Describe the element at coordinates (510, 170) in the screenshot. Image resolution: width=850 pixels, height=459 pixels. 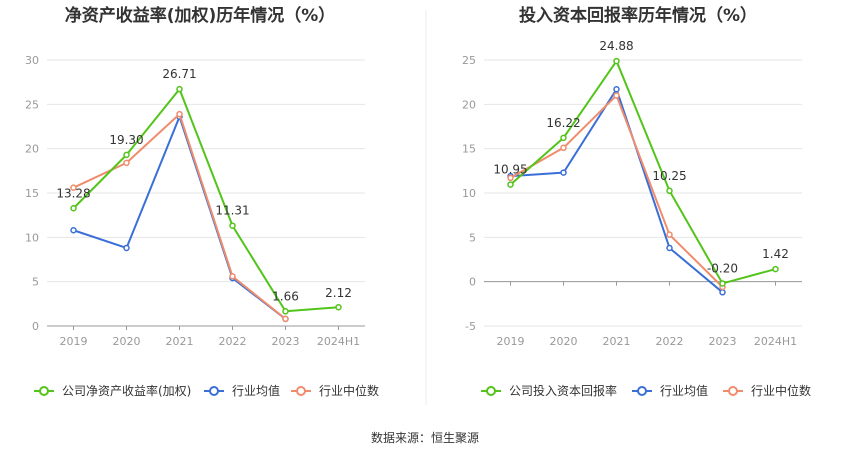
I see `data-label: 10.95` at that location.